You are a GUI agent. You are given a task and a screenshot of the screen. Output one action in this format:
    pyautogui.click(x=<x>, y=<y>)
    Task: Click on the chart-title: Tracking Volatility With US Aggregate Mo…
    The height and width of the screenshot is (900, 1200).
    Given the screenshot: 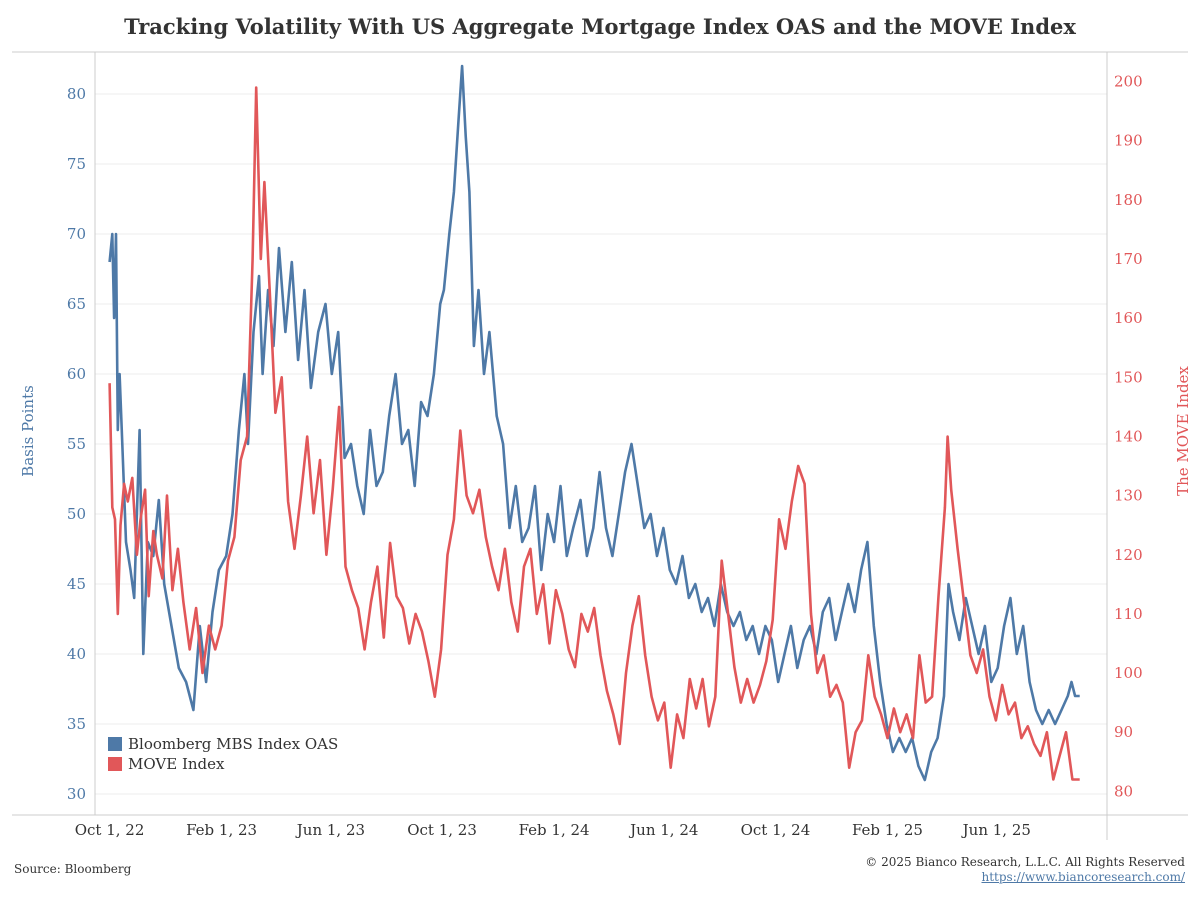 What is the action you would take?
    pyautogui.click(x=600, y=26)
    